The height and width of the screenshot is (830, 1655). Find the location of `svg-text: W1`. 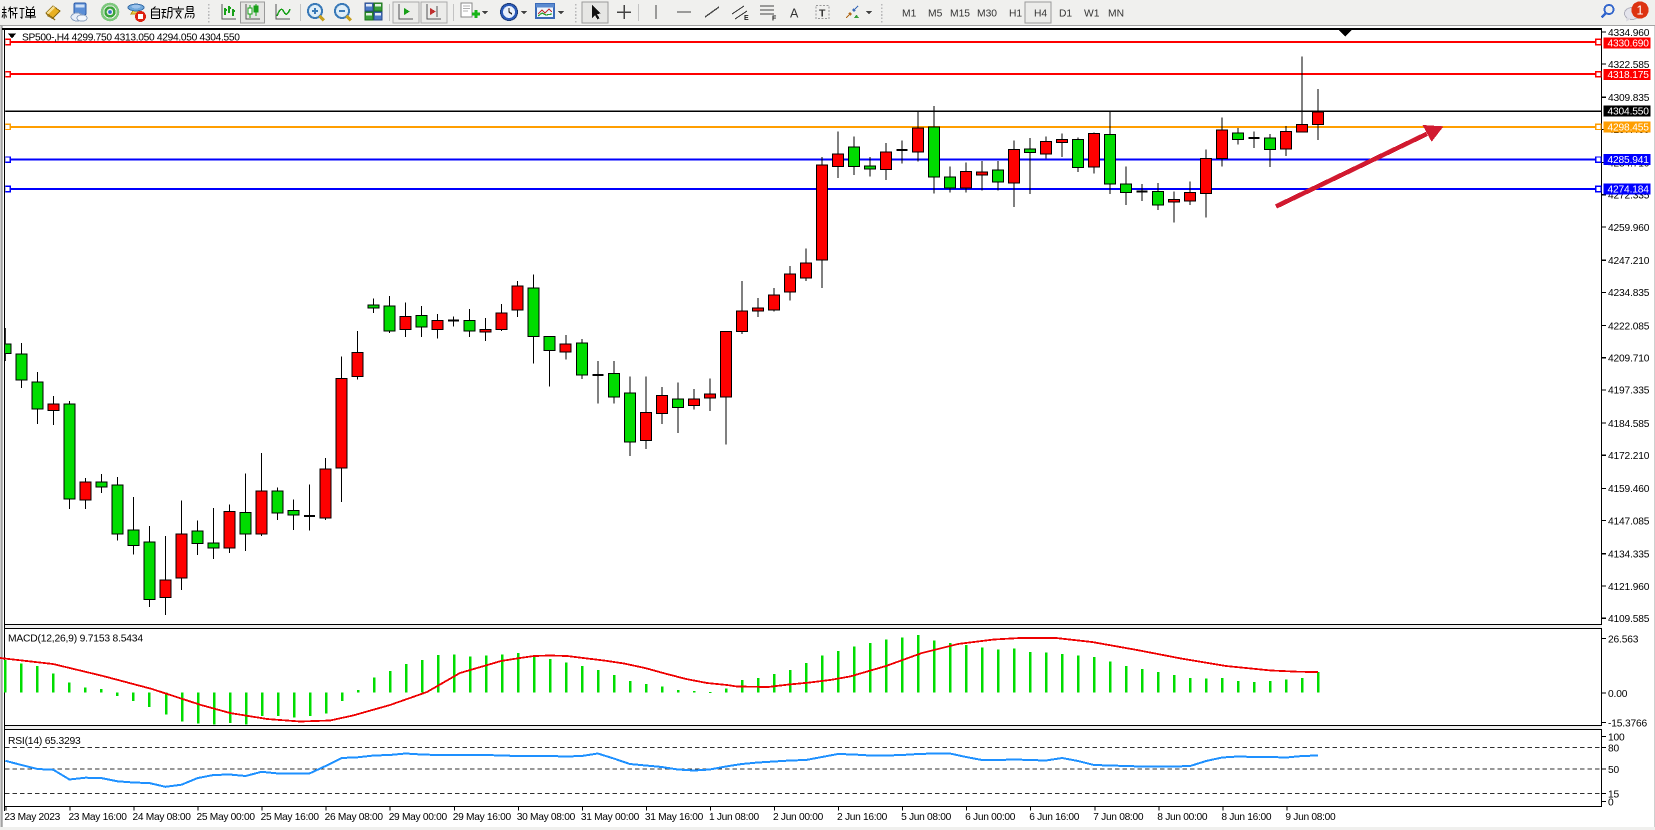

svg-text: W1 is located at coordinates (1092, 14).